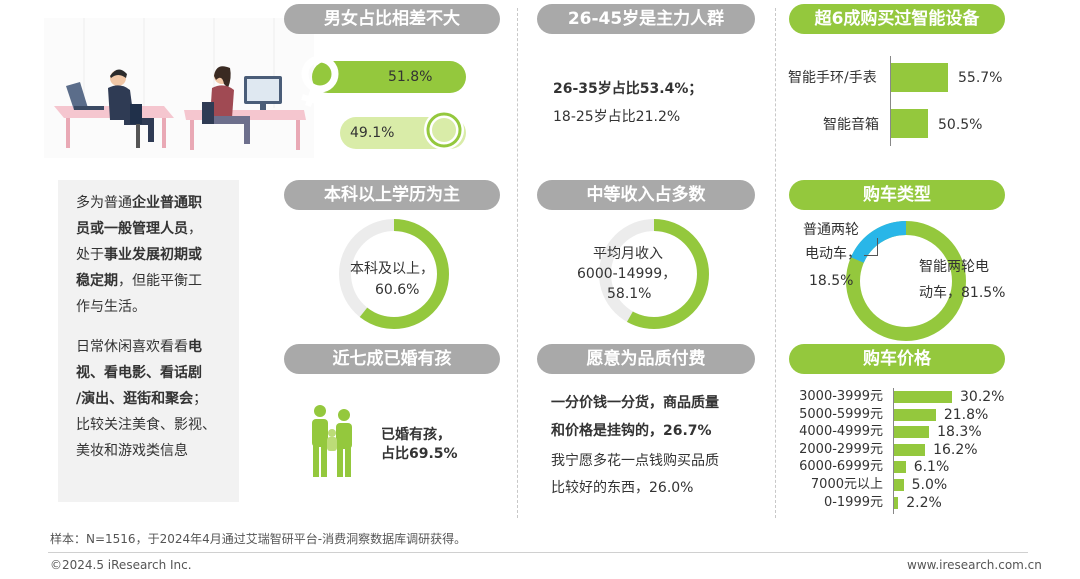 Image resolution: width=1080 pixels, height=579 pixels. What do you see at coordinates (332, 441) in the screenshot?
I see `family-icon` at bounding box center [332, 441].